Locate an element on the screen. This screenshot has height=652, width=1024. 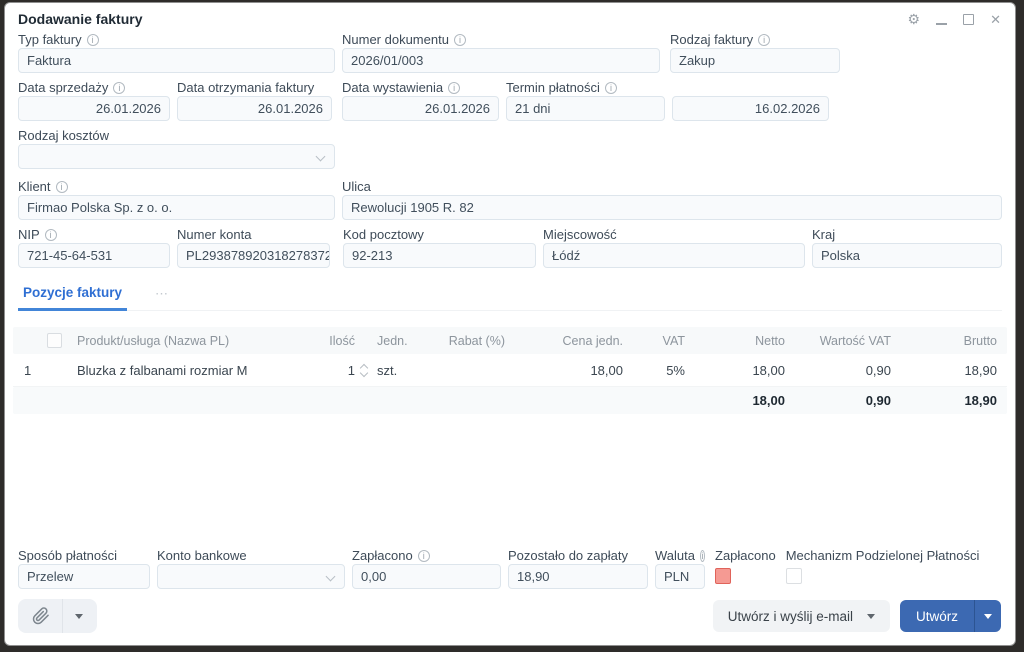
split-payment-checkbox-group: Mechanizm Podzielonej Płatności is located at coordinates (882, 565).